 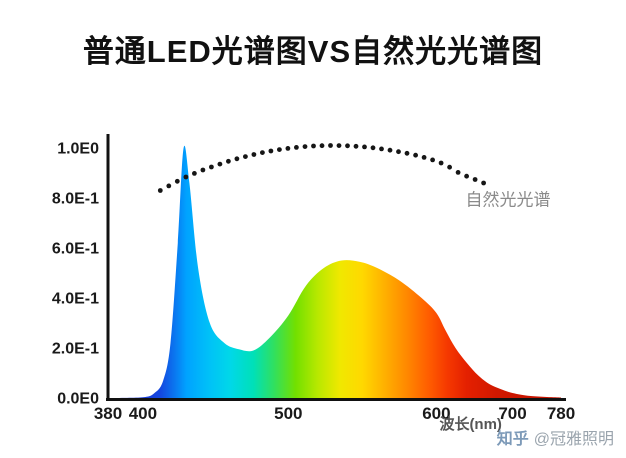 What do you see at coordinates (561, 413) in the screenshot?
I see `x-tick-label: 780` at bounding box center [561, 413].